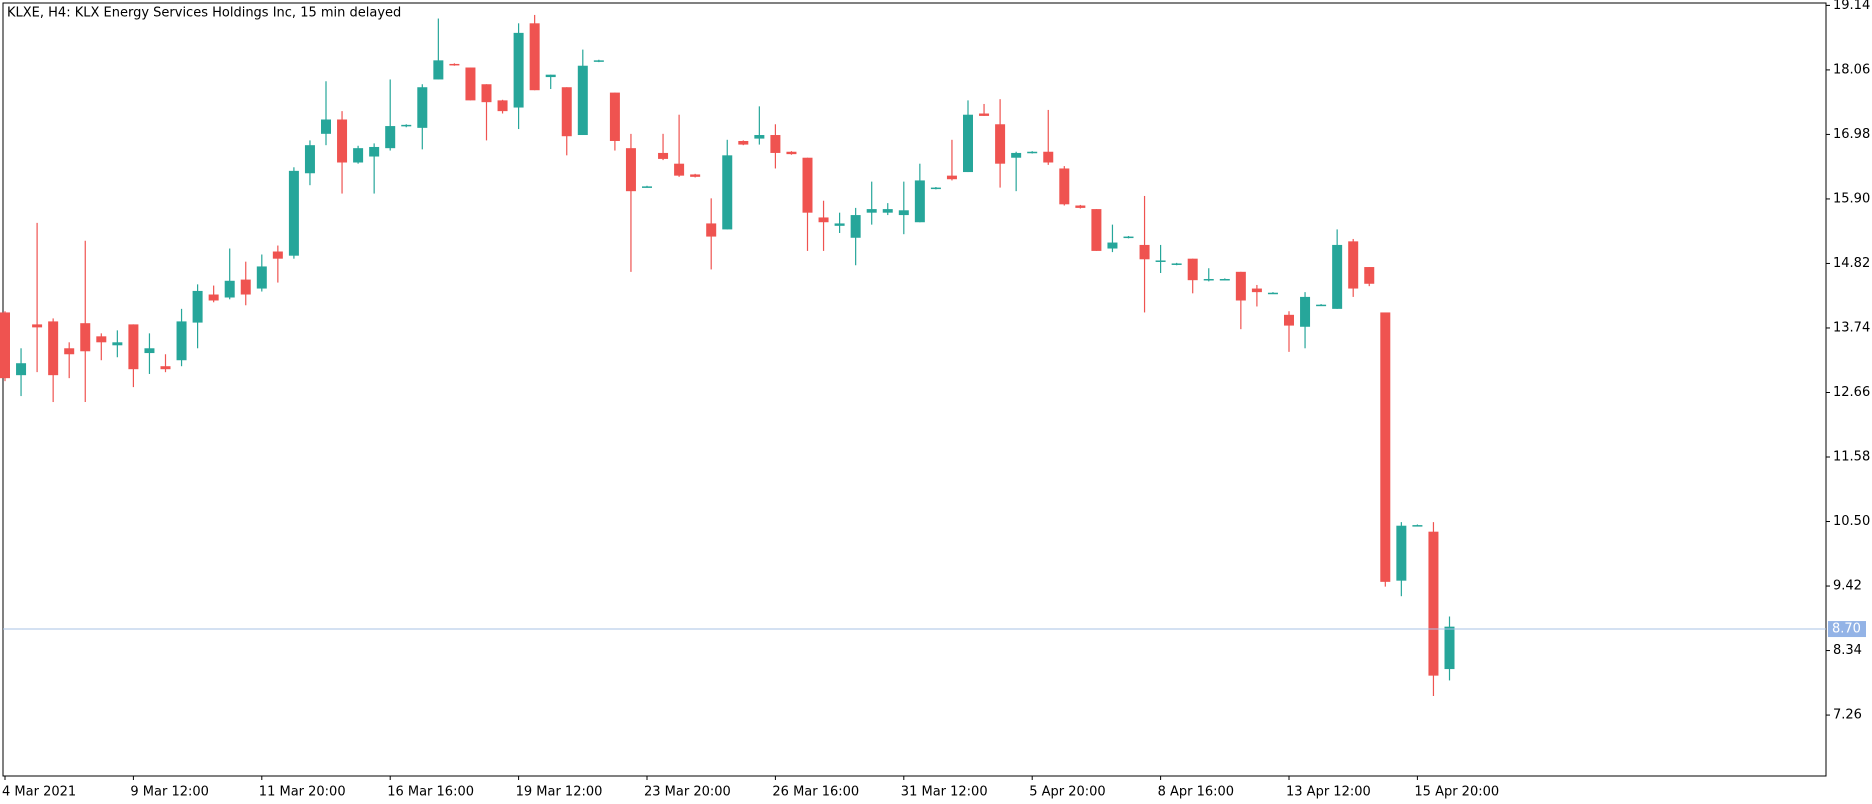 This screenshot has width=1872, height=804. Describe the element at coordinates (559, 792) in the screenshot. I see `x-tick-label: 19 Mar 12:00` at that location.